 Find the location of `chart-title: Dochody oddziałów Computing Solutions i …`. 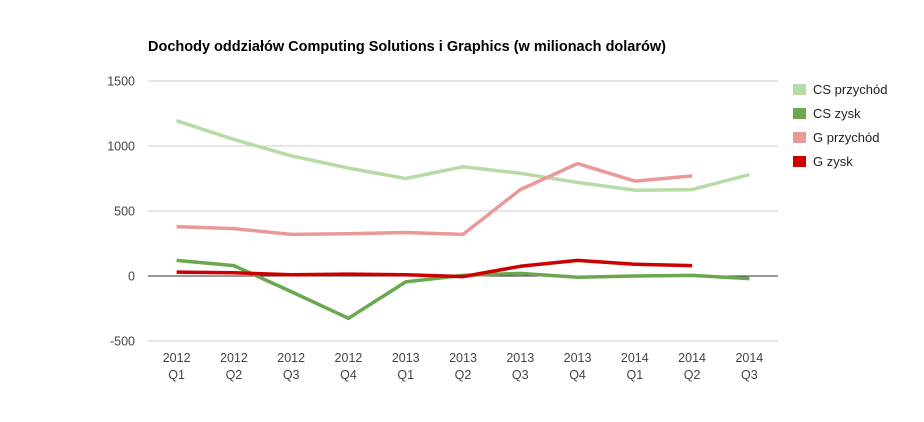

chart-title: Dochody oddziałów Computing Solutions i … is located at coordinates (407, 47).